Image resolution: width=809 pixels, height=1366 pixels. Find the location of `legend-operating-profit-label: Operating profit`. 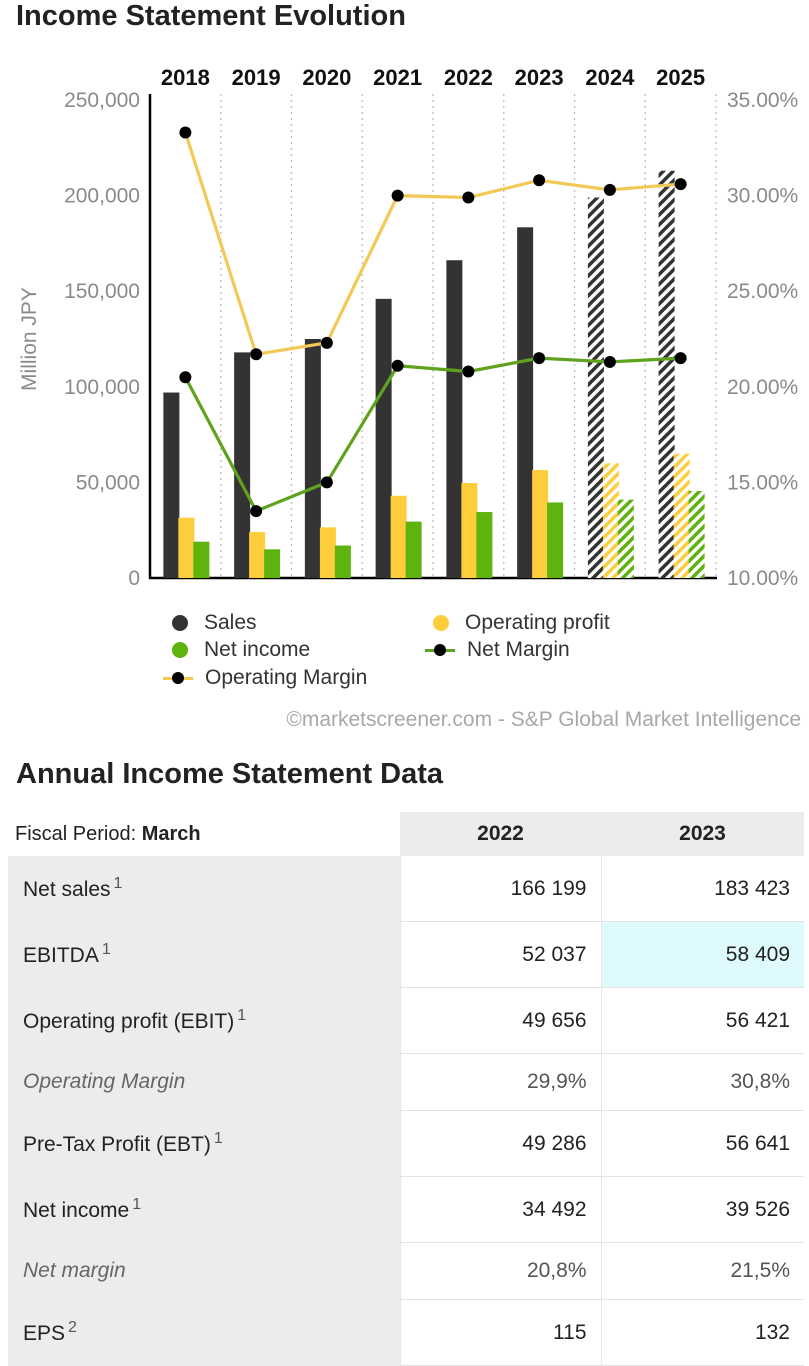

legend-operating-profit-label: Operating profit is located at coordinates (537, 622).